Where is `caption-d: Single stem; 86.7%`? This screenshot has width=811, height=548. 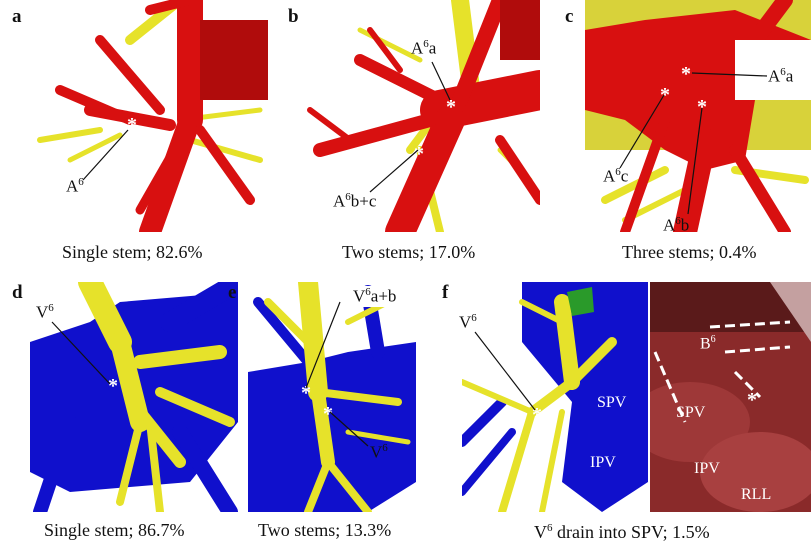
caption-d: Single stem; 86.7% is located at coordinates (114, 530).